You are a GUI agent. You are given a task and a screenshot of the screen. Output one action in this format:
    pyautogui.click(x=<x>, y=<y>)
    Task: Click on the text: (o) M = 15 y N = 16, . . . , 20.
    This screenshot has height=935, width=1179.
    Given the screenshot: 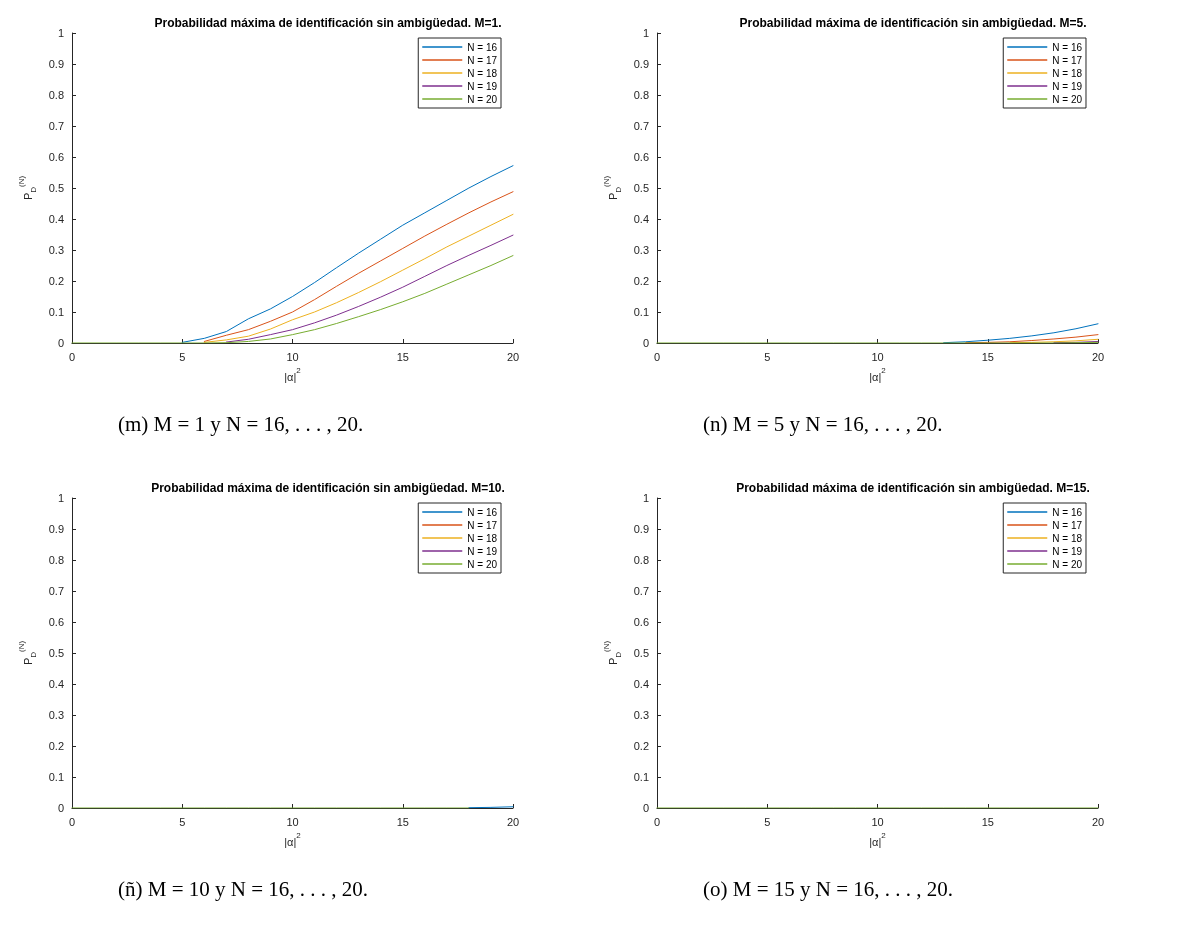 What is the action you would take?
    pyautogui.click(x=828, y=889)
    